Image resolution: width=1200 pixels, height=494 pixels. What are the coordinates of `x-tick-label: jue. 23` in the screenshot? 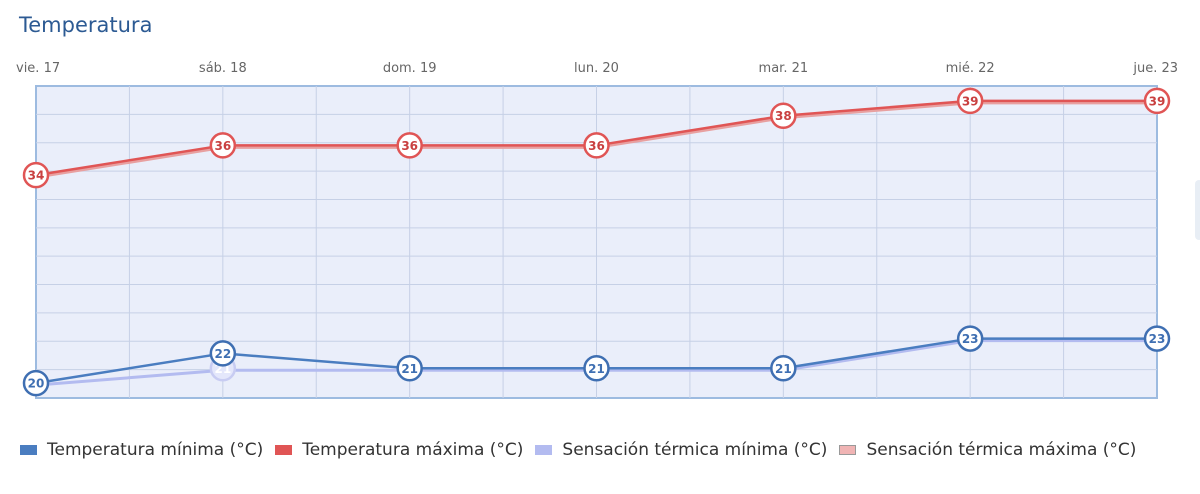 It's located at (1155, 68).